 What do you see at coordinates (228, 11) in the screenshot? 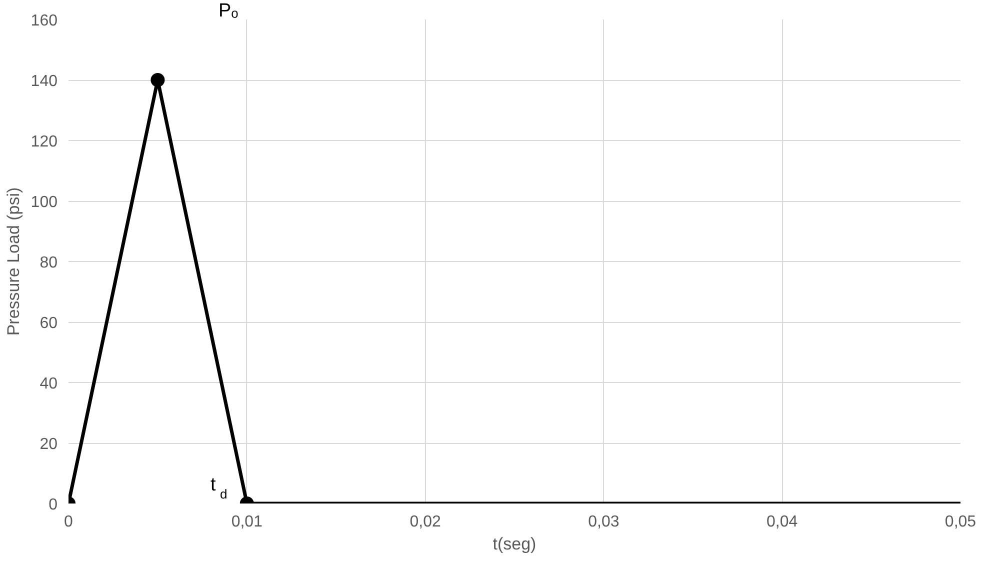
I see `annotation: Pₒ` at bounding box center [228, 11].